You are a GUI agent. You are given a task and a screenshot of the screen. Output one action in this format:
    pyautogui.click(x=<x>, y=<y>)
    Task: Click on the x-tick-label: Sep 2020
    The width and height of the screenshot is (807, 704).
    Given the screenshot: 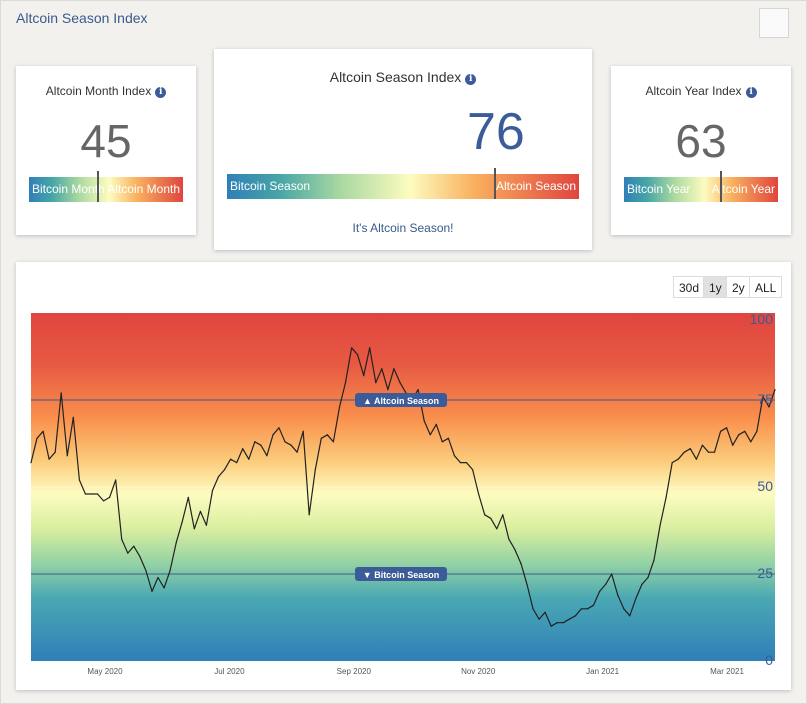 What is the action you would take?
    pyautogui.click(x=354, y=671)
    